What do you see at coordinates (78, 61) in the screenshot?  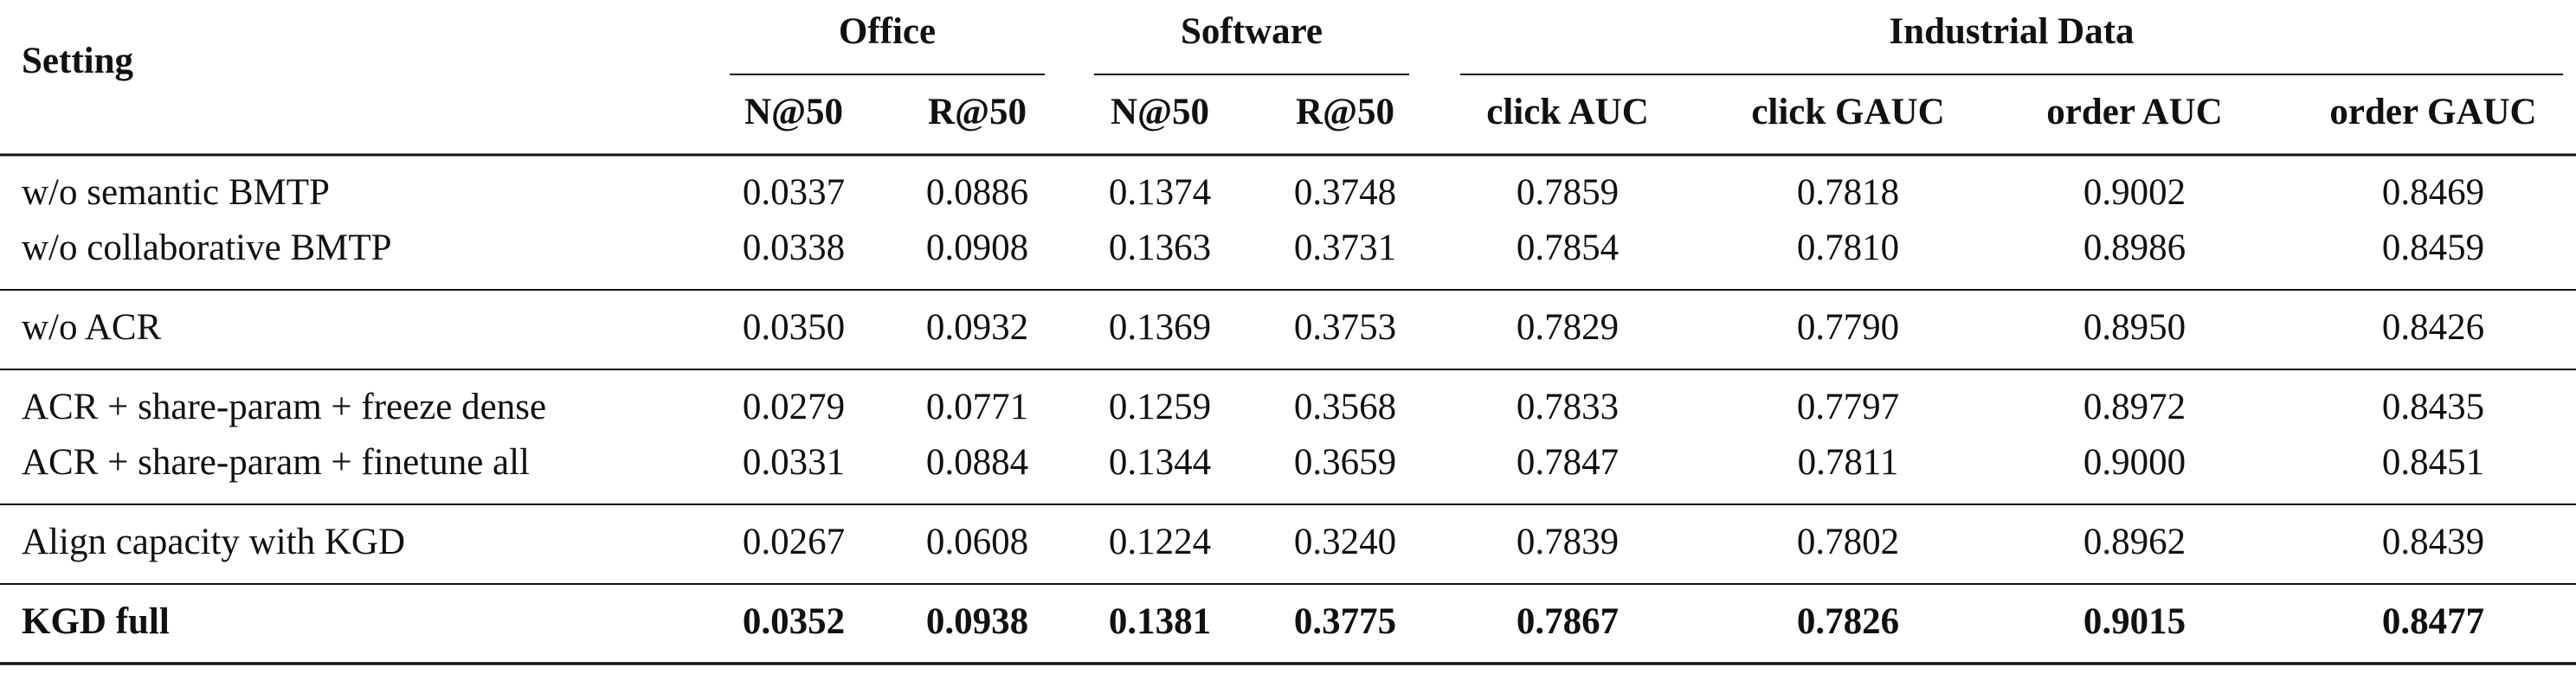 I see `setting-header: Setting` at bounding box center [78, 61].